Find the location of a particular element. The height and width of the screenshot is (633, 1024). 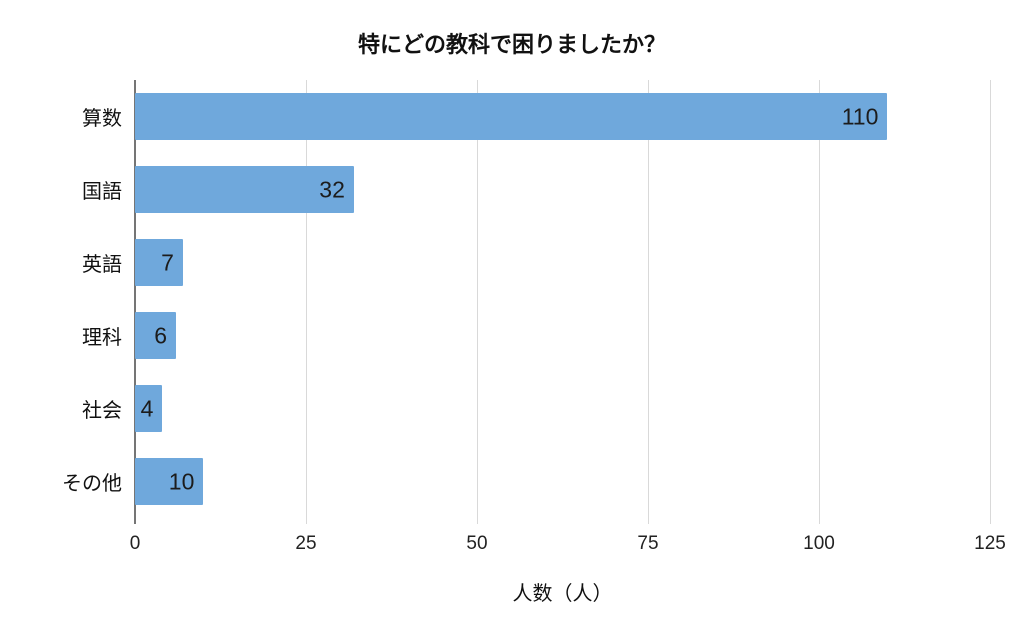

value-label: 6 is located at coordinates (161, 335).